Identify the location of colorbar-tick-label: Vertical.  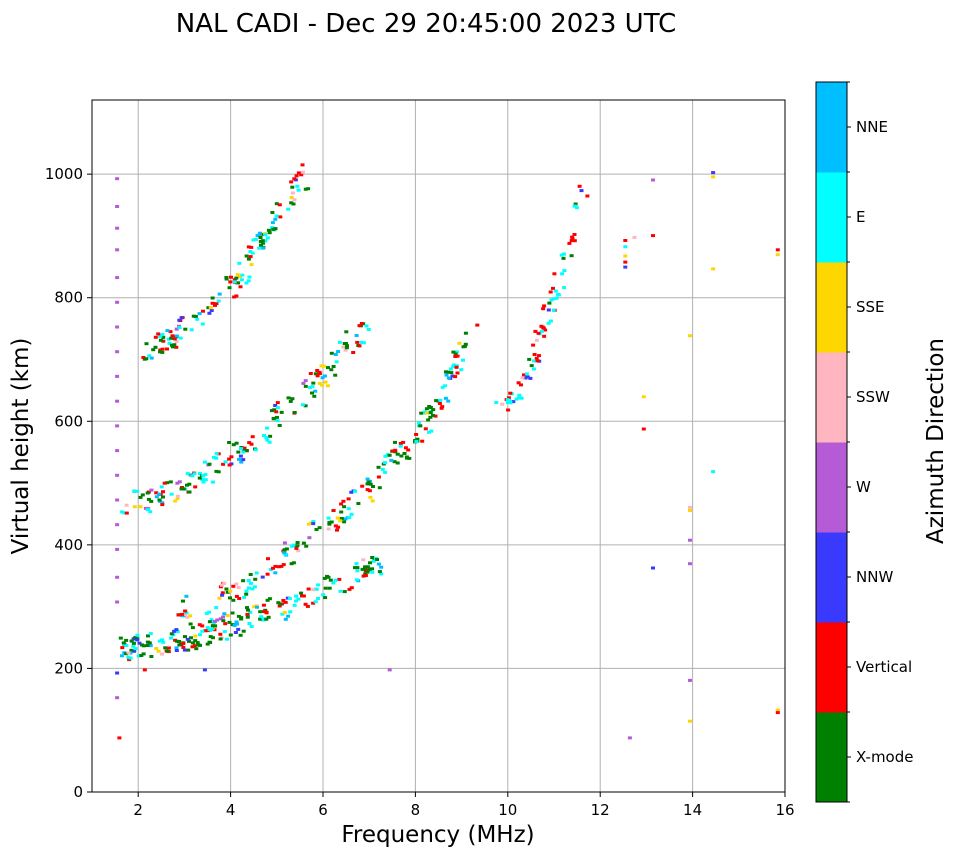
(884, 667).